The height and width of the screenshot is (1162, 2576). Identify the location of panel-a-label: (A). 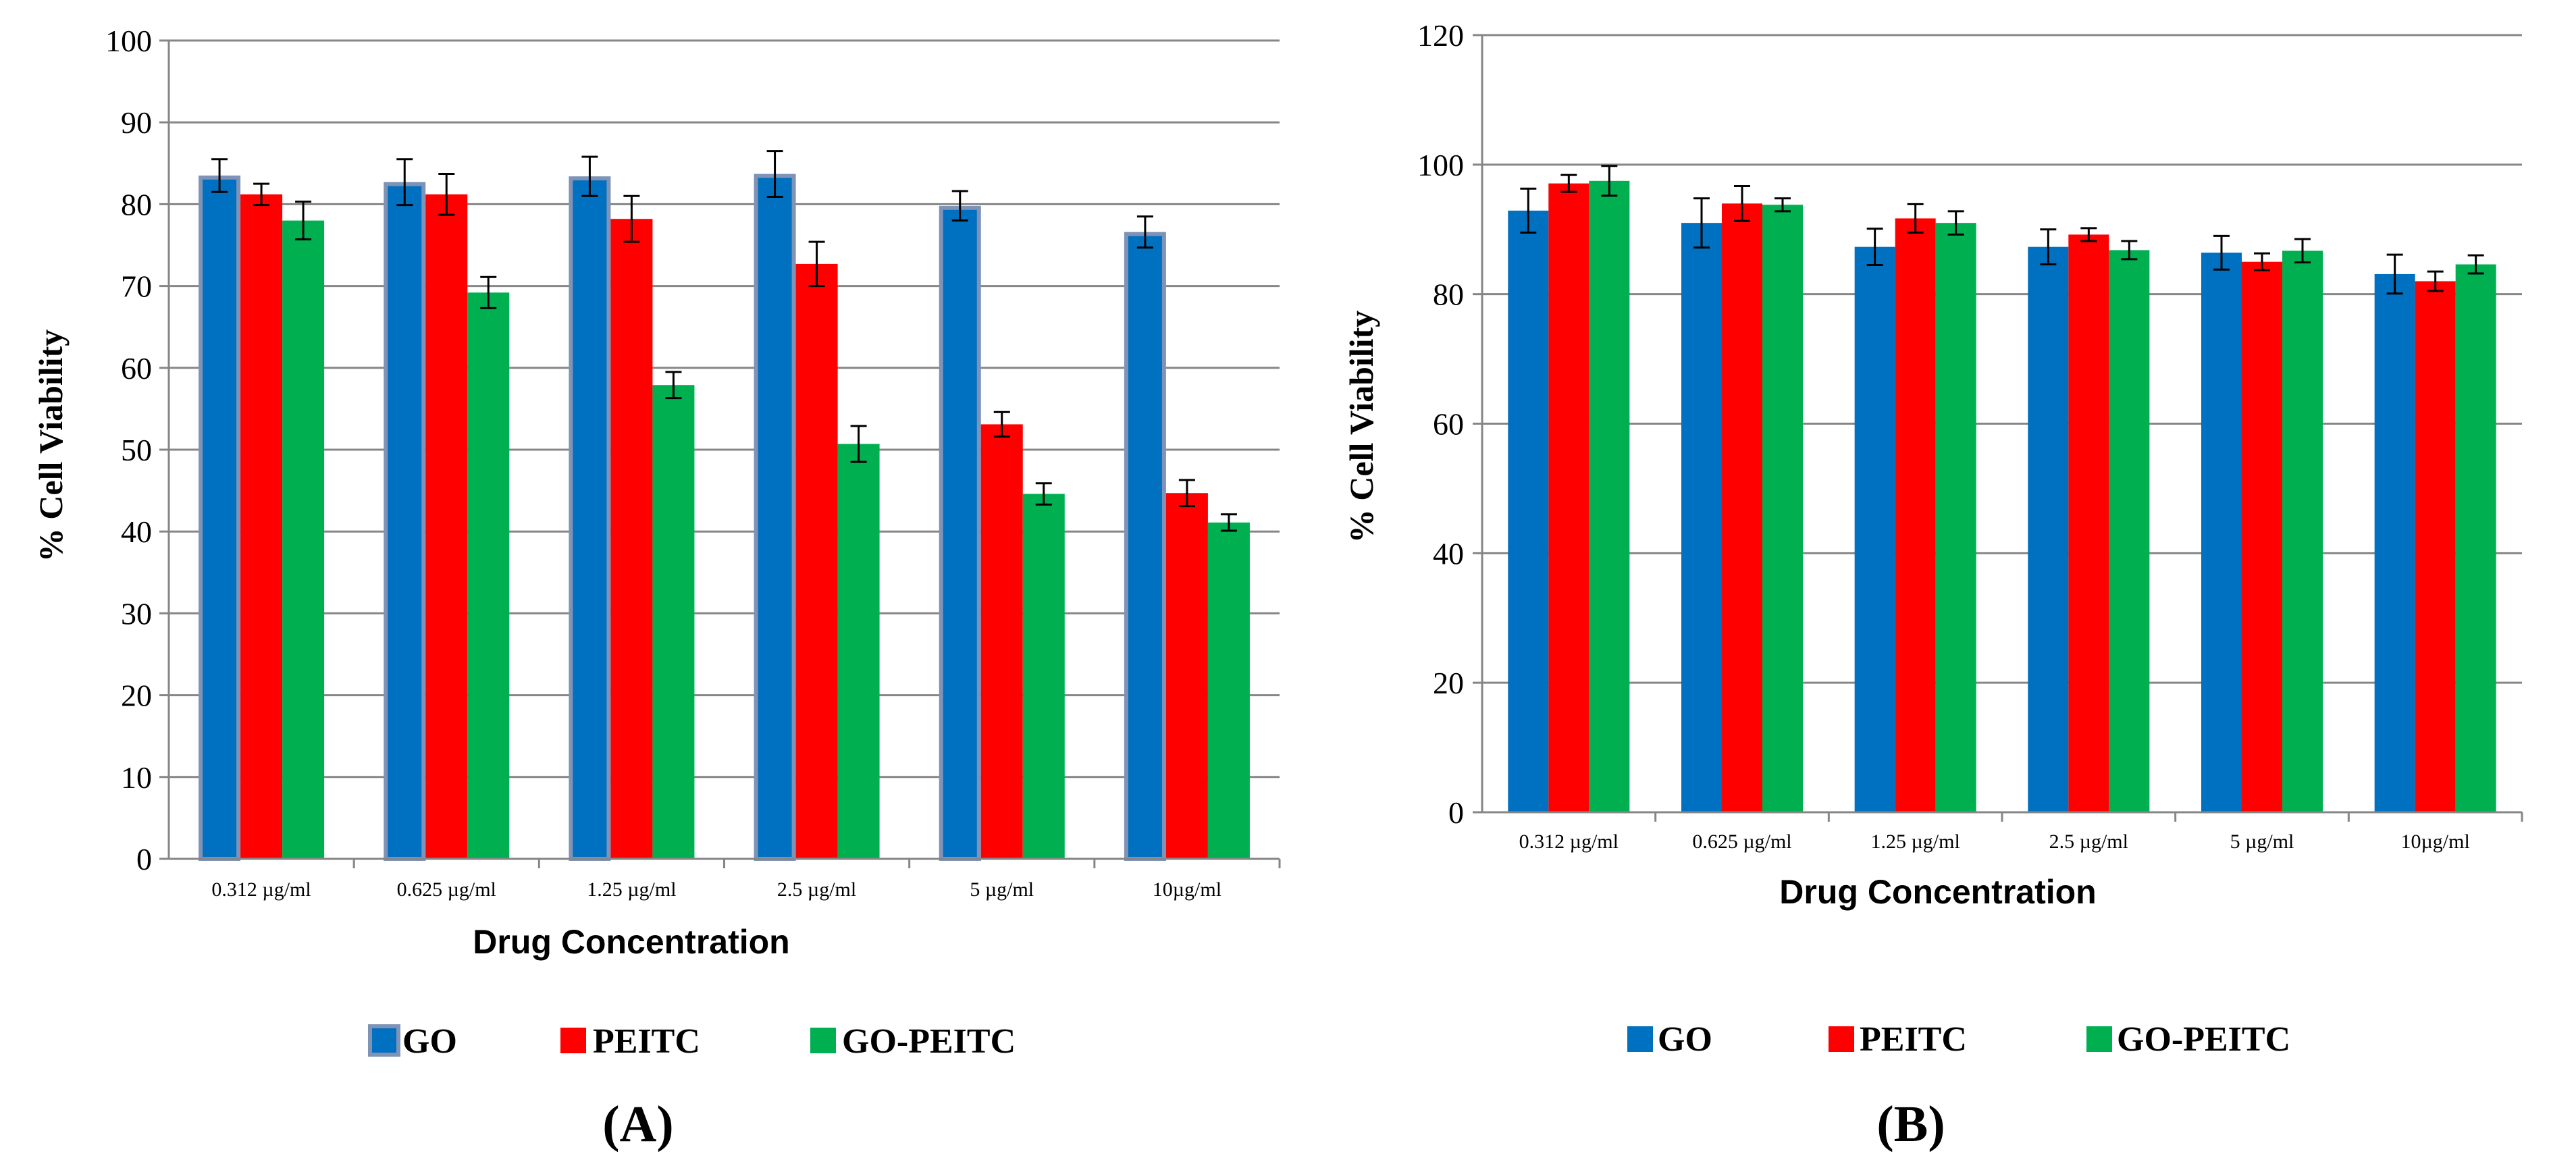
(638, 1124).